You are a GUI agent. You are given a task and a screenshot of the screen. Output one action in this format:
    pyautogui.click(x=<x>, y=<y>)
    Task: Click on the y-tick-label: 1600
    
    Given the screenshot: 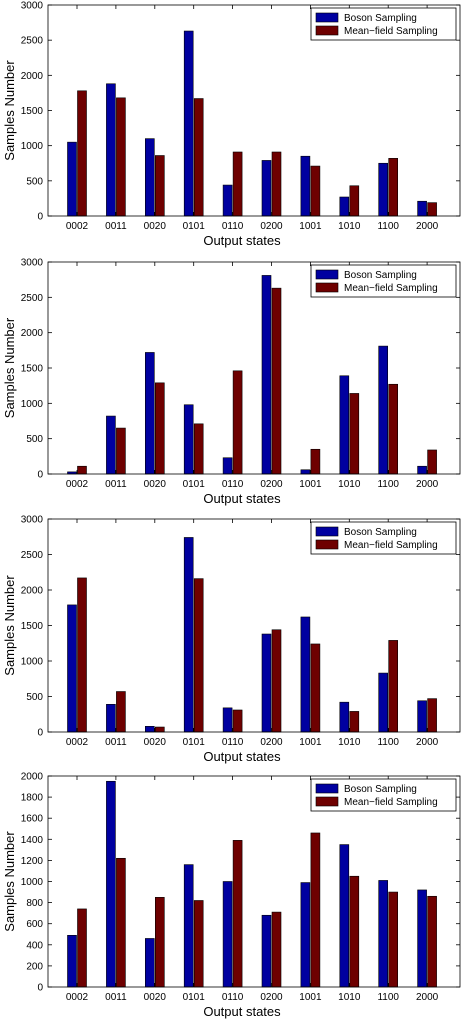 What is the action you would take?
    pyautogui.click(x=32, y=819)
    